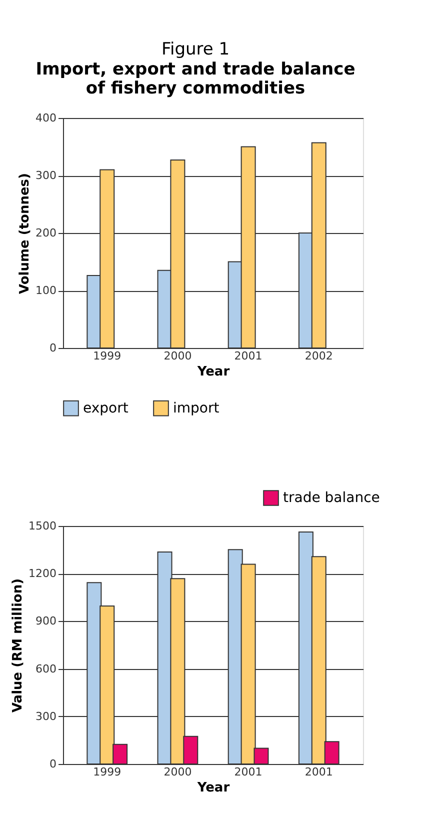  I want to click on legend-label: import, so click(196, 408).